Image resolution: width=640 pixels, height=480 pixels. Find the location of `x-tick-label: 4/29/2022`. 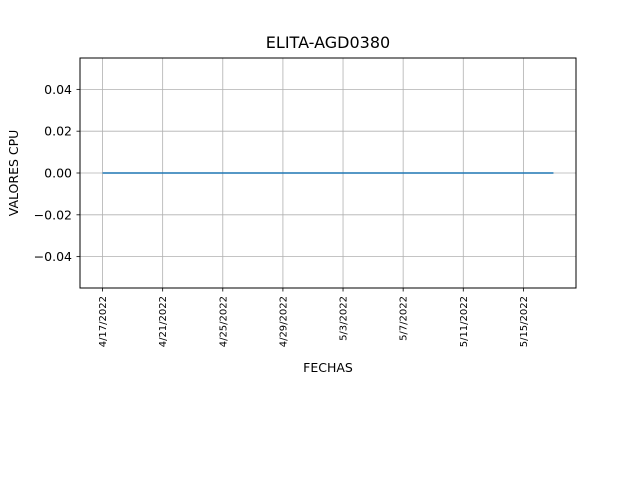

x-tick-label: 4/29/2022 is located at coordinates (283, 321).